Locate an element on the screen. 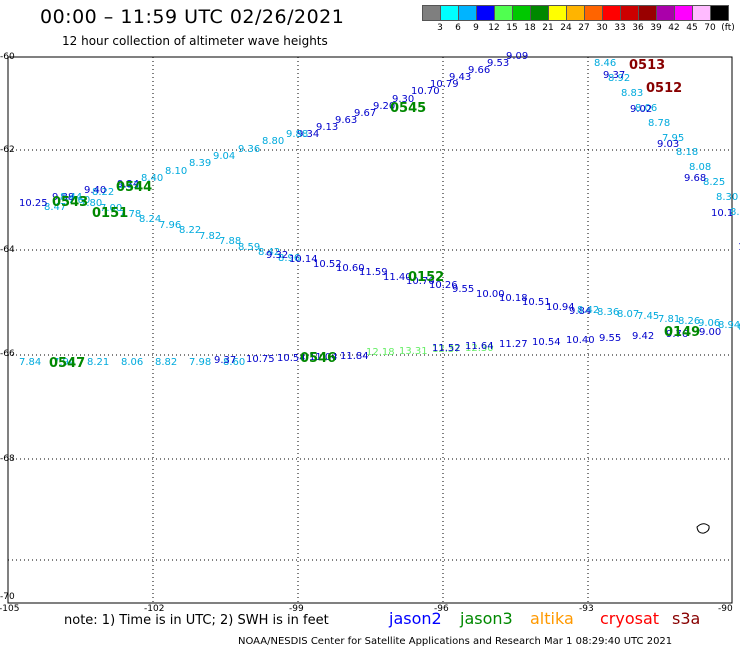  pass-time-label: 0512 is located at coordinates (664, 88).